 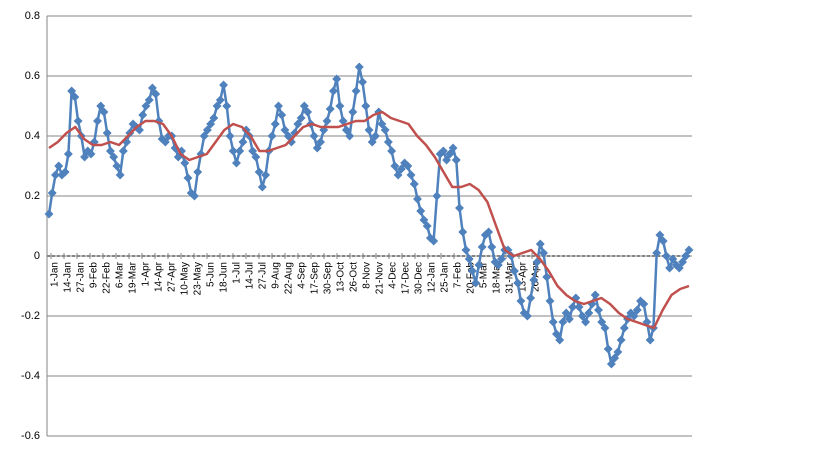 I want to click on x-tick-label: 1-Apr, so click(x=146, y=273).